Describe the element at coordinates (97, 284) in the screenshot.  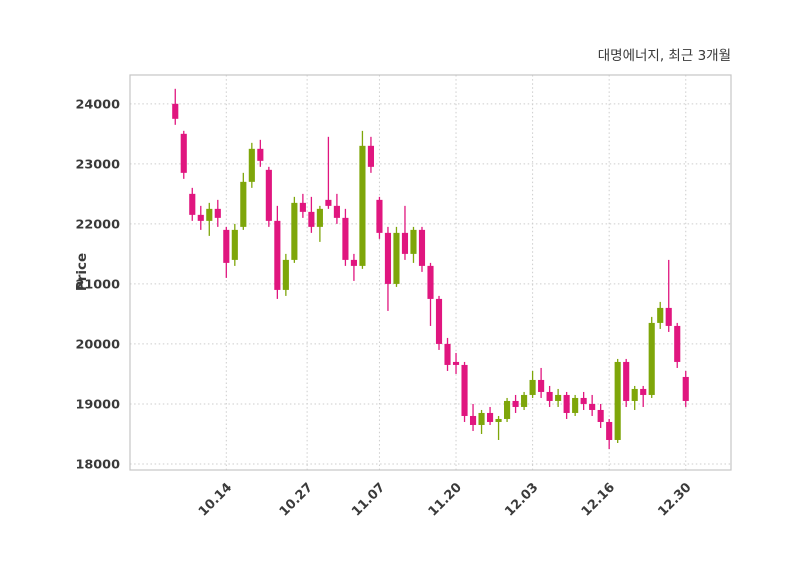
I see `y-tick-label: 21000` at that location.